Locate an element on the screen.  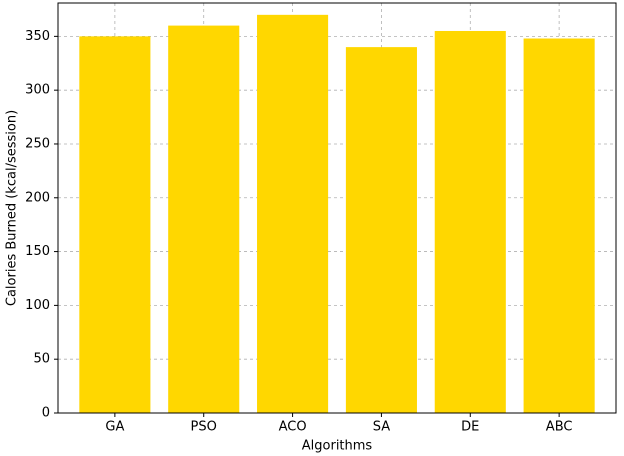
x-tick-label: DE is located at coordinates (470, 427).